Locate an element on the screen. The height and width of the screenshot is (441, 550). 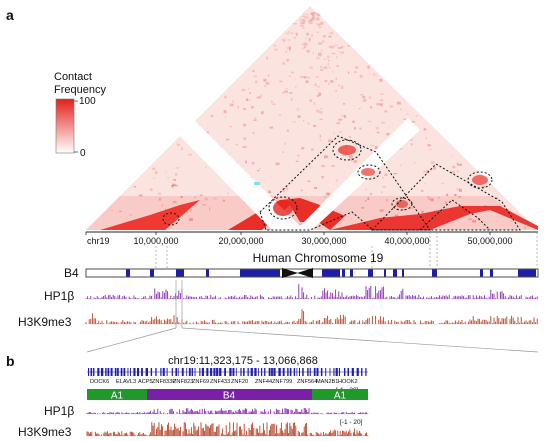
centromere-marker-right is located at coordinates (305, 273).